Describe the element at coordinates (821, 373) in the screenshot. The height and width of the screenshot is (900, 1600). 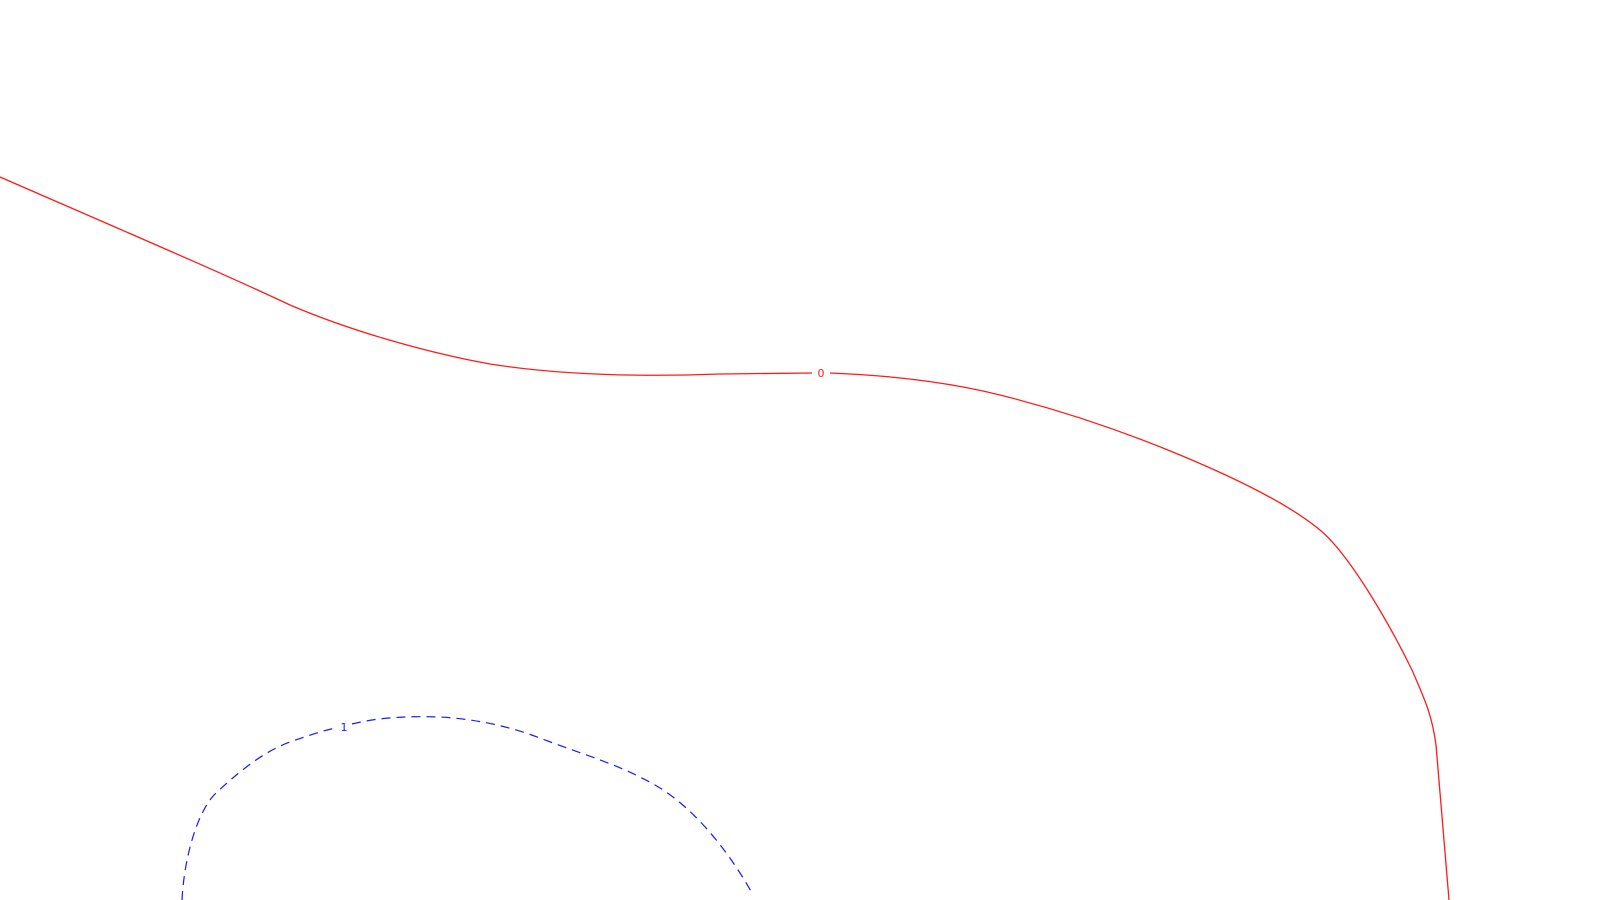
I see `contour-0-label: 0` at that location.